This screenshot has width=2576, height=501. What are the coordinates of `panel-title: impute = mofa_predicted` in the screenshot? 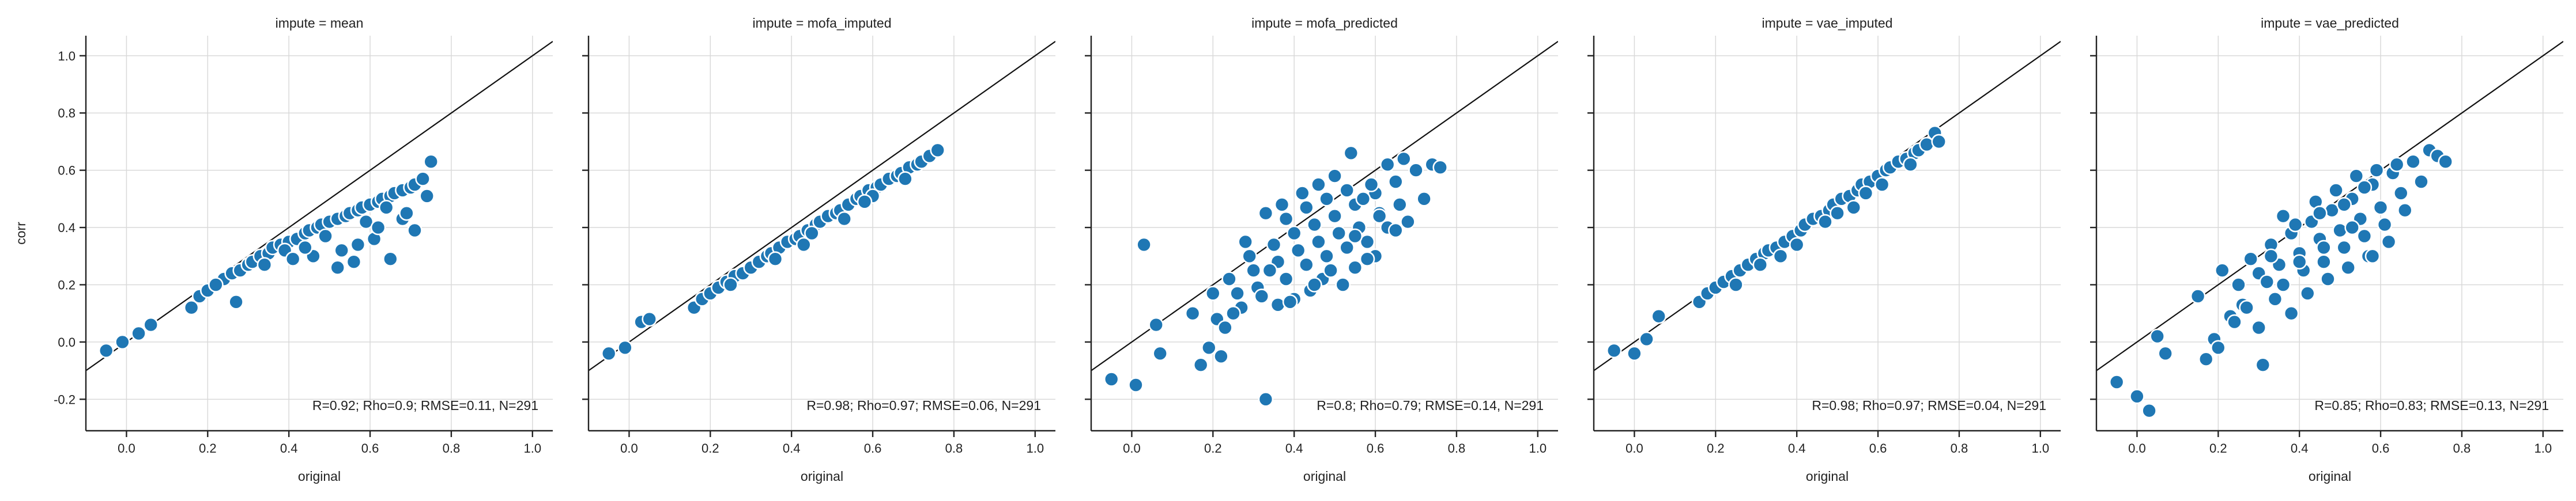 It's located at (1324, 23).